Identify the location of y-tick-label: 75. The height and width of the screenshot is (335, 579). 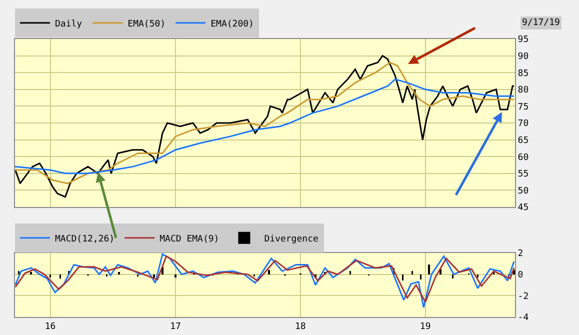
(523, 107).